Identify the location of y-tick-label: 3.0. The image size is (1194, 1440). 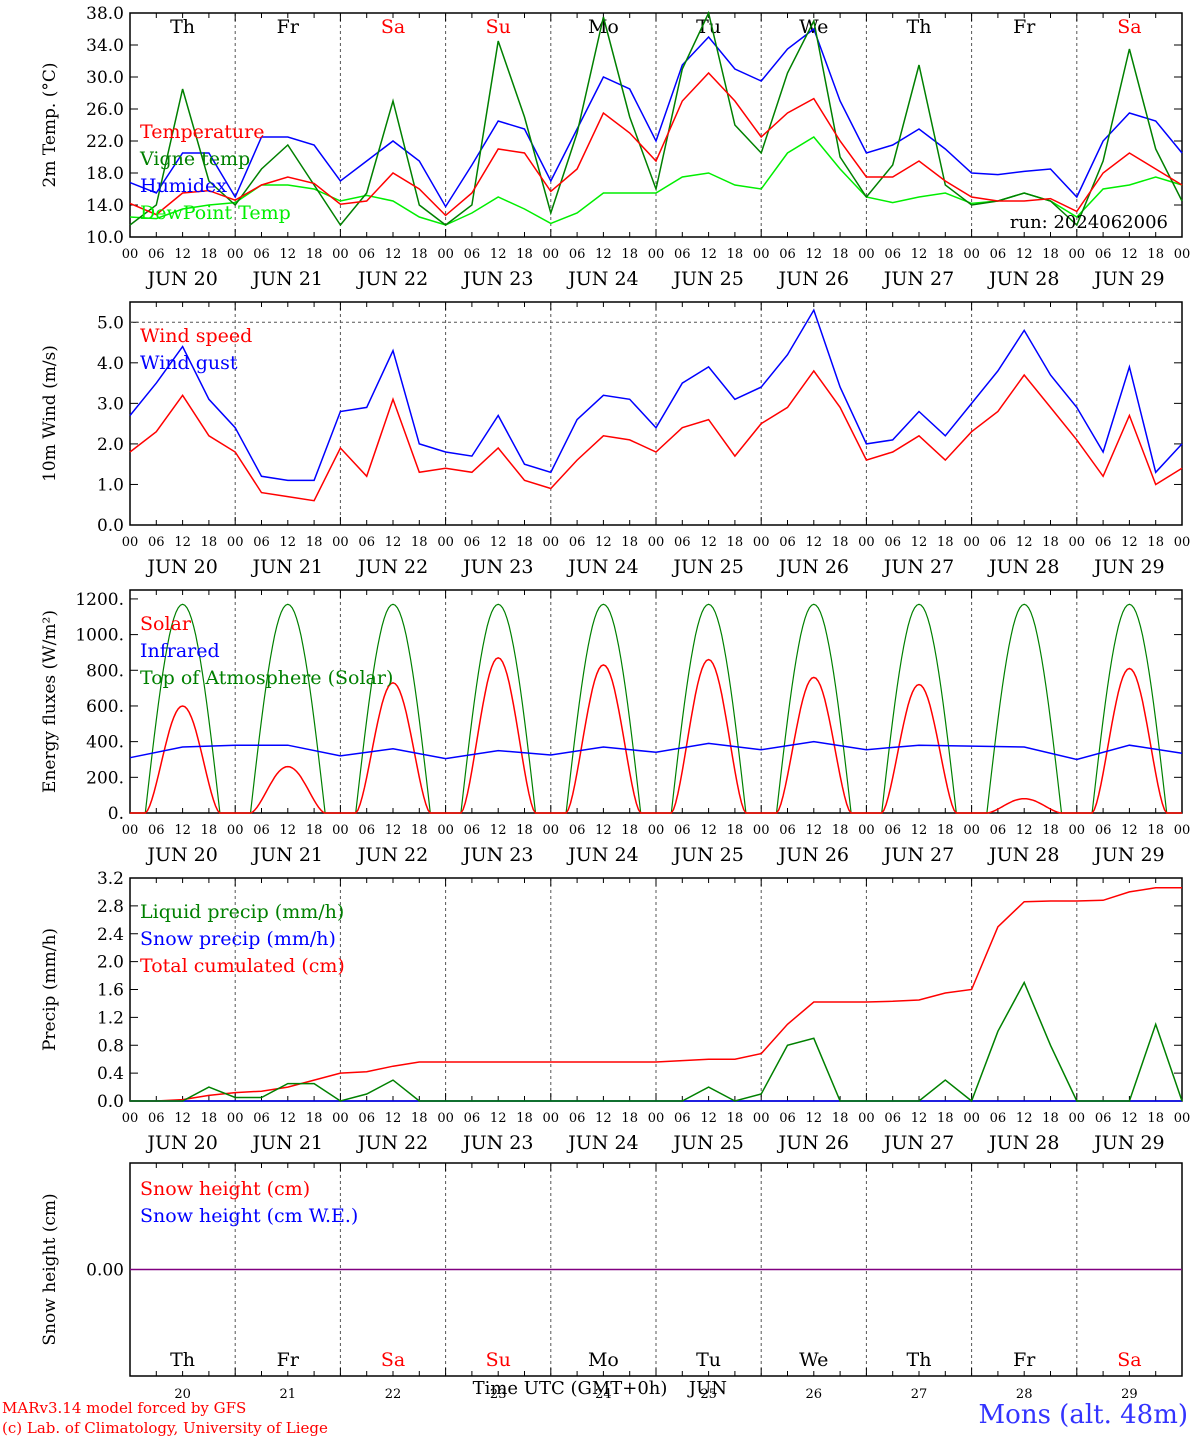
(110, 404).